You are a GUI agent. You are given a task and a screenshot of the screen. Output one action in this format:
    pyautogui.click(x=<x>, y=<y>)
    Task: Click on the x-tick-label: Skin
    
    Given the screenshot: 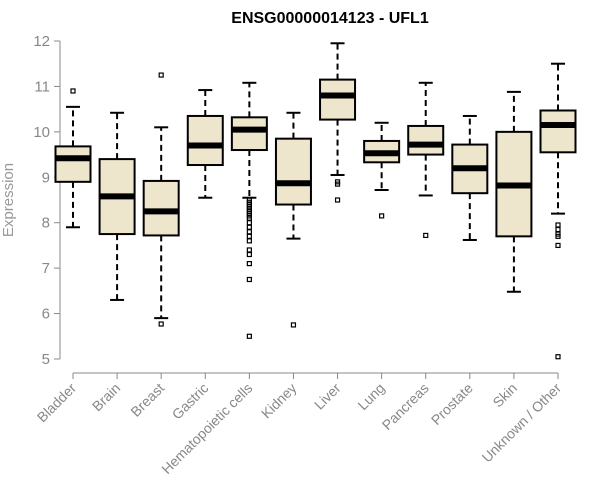 What is the action you would take?
    pyautogui.click(x=504, y=395)
    